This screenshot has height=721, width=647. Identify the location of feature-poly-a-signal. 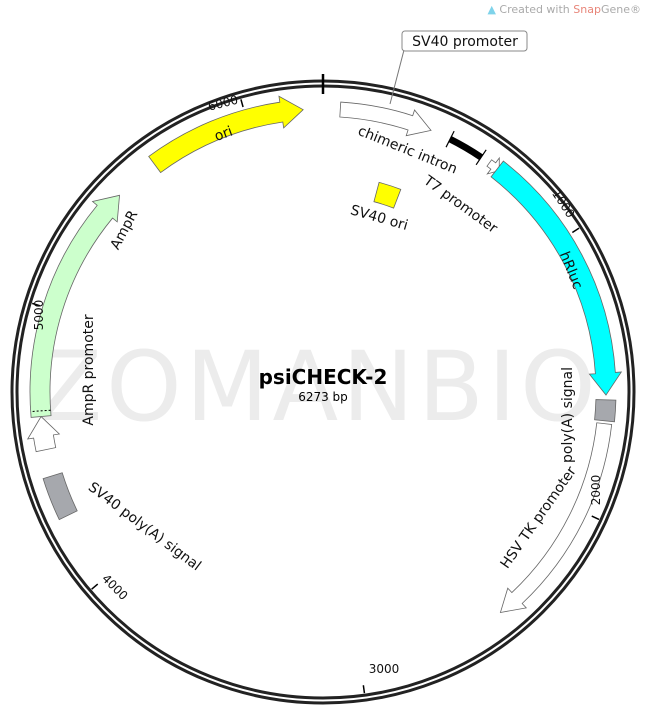
(605, 411).